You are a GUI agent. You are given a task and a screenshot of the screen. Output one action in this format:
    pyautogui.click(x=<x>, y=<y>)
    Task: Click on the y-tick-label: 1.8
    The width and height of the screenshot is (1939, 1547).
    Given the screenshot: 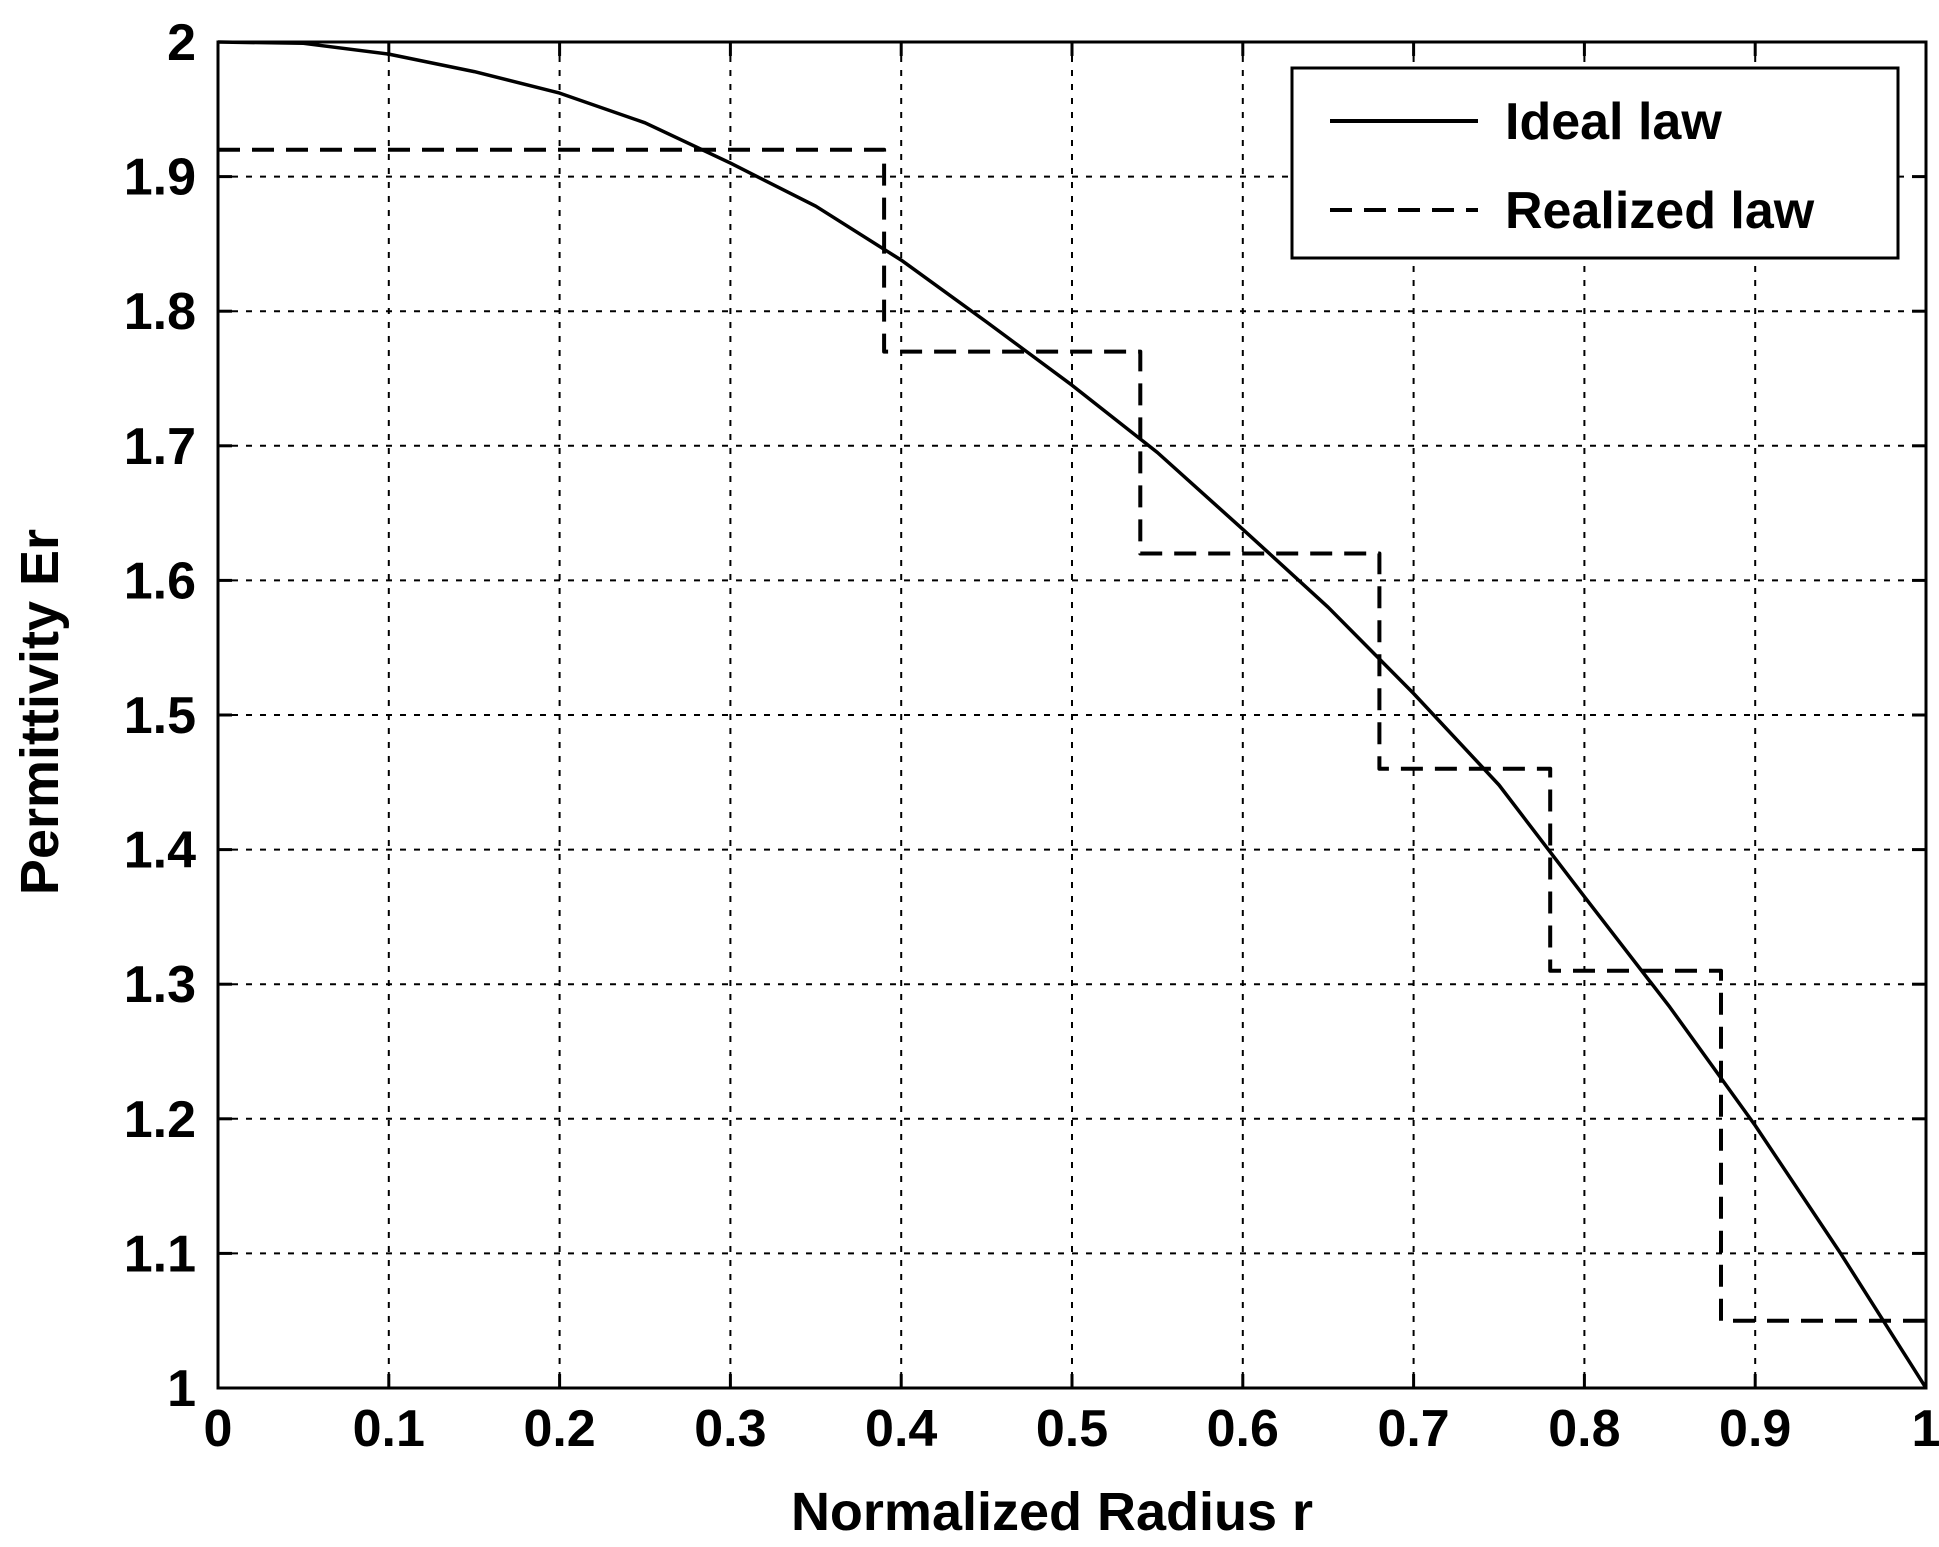 What is the action you would take?
    pyautogui.click(x=160, y=312)
    